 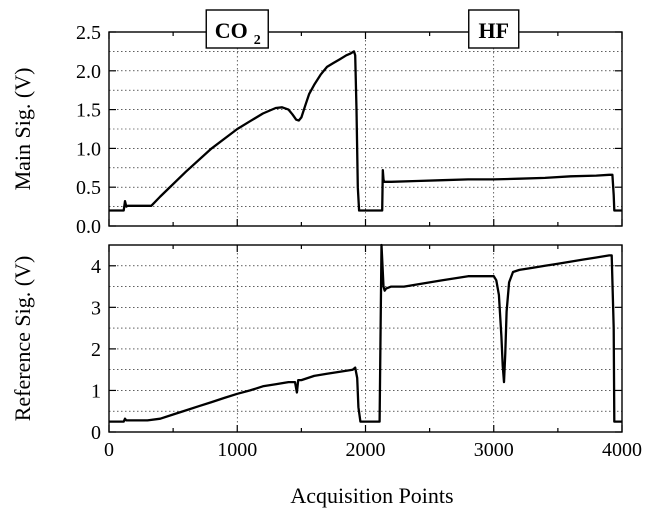 I want to click on annotation-text: CO, so click(x=231, y=30).